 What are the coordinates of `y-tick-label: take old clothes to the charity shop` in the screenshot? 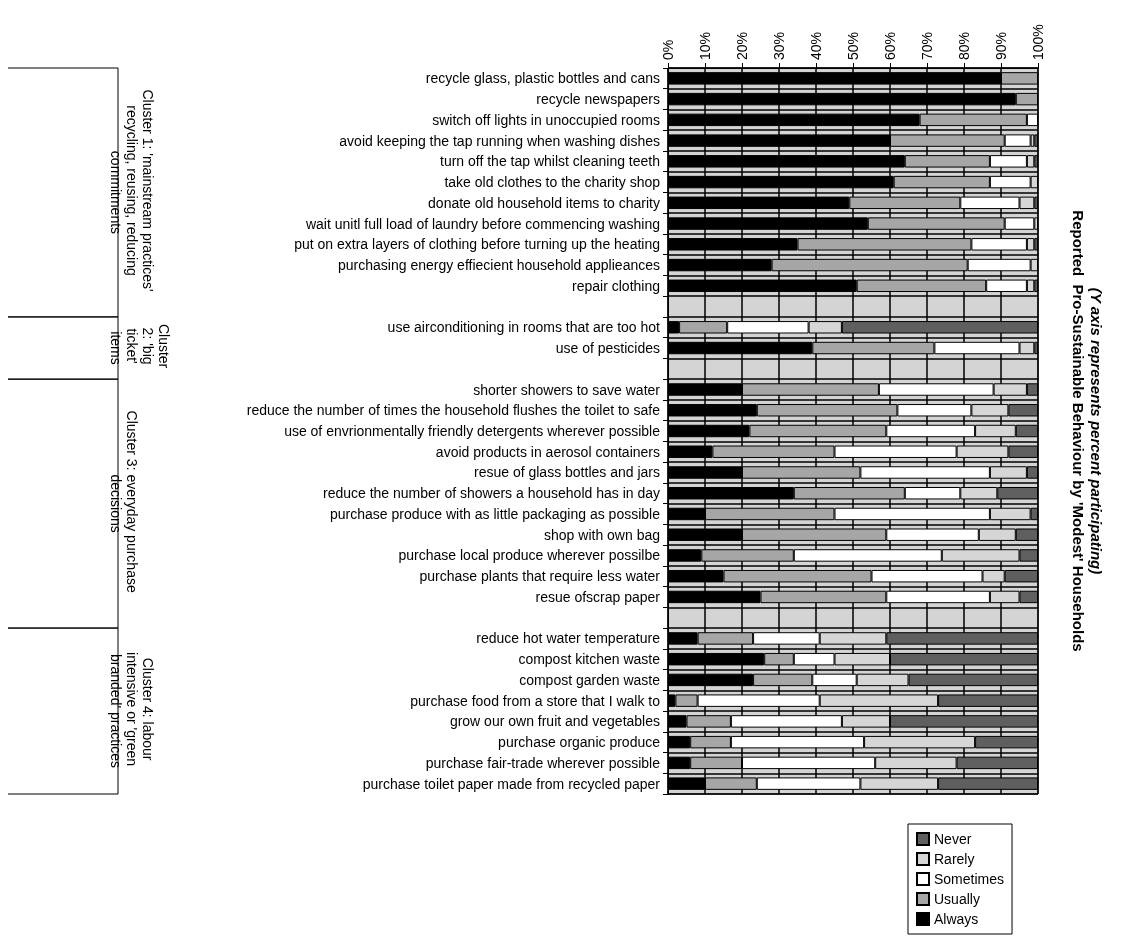 It's located at (552, 182).